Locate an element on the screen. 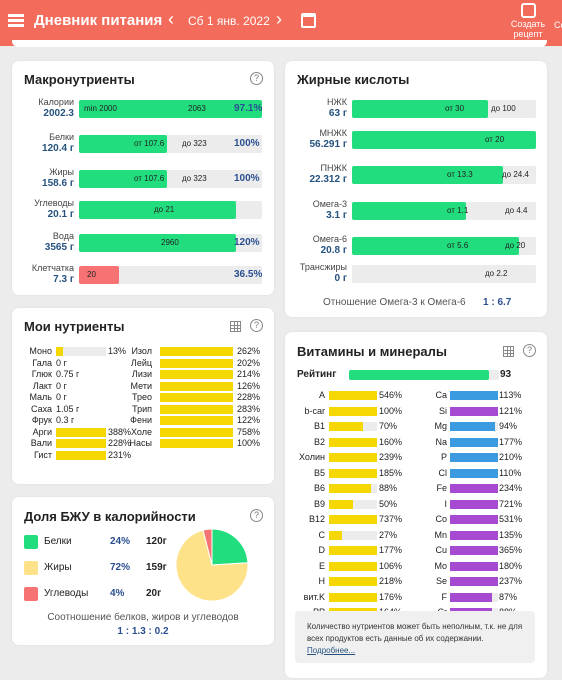  nutrient-name: Co is located at coordinates (441, 519).